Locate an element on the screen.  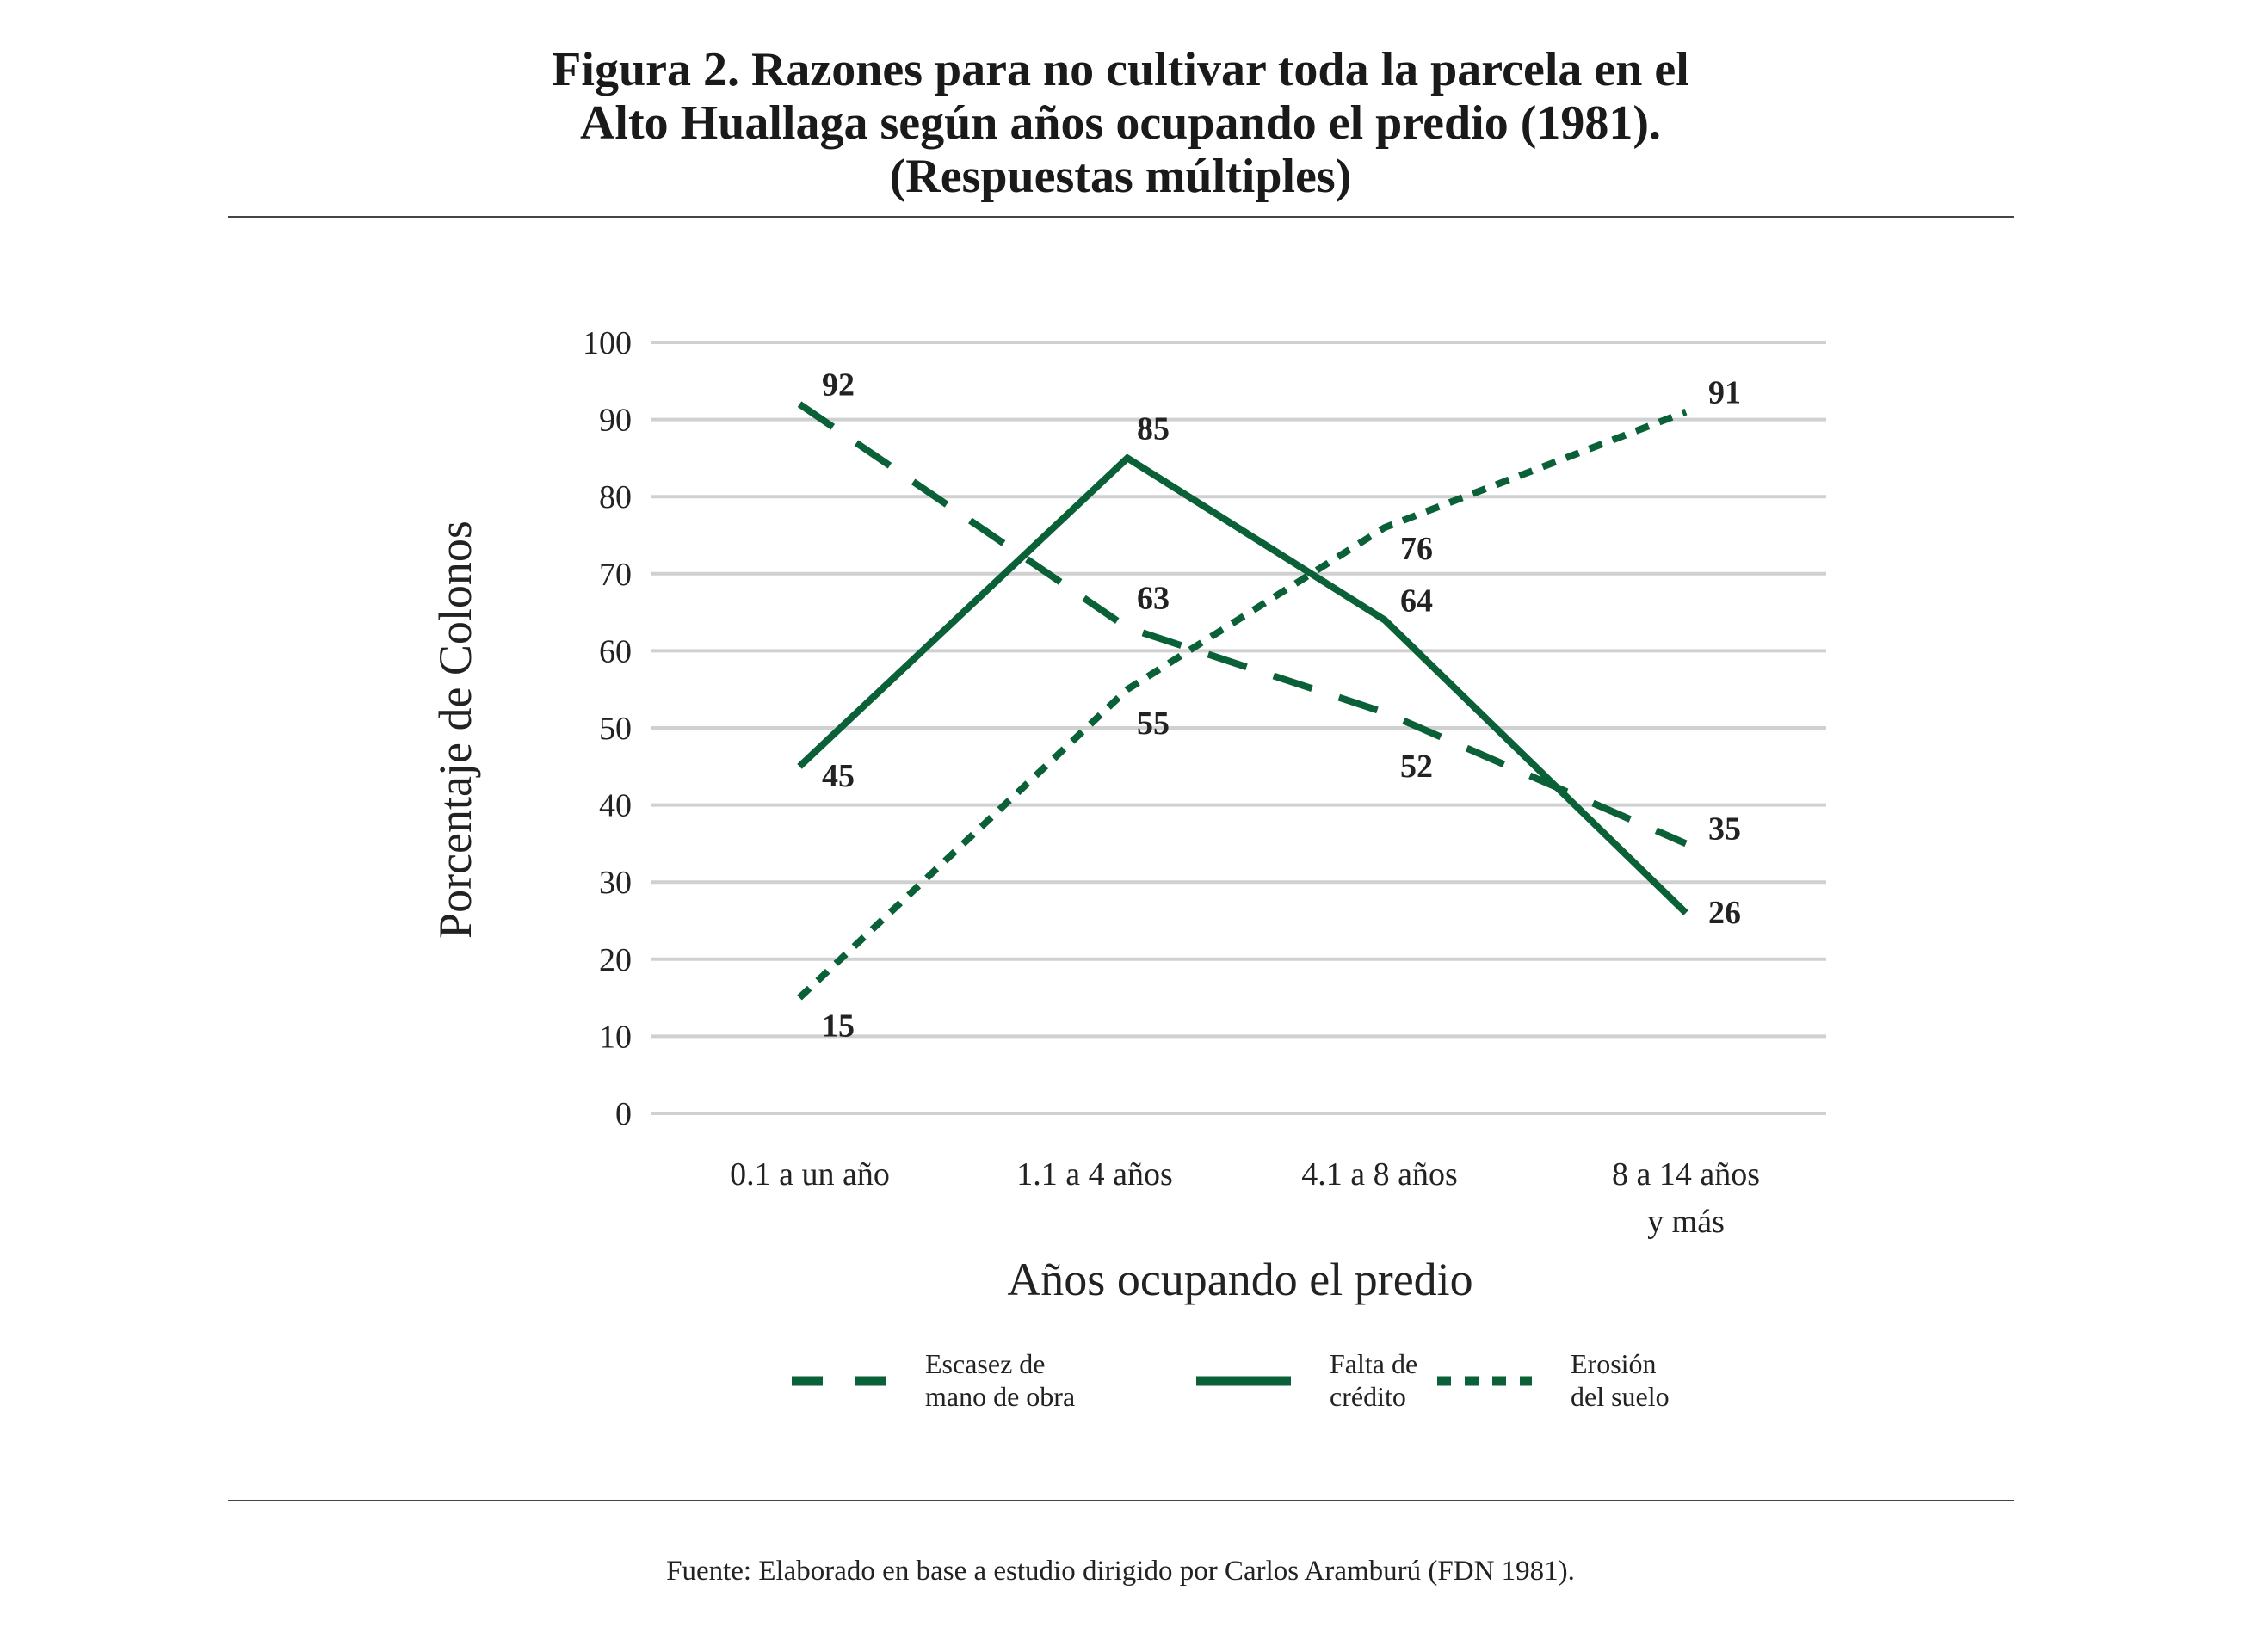
data-label: 45 is located at coordinates (838, 776).